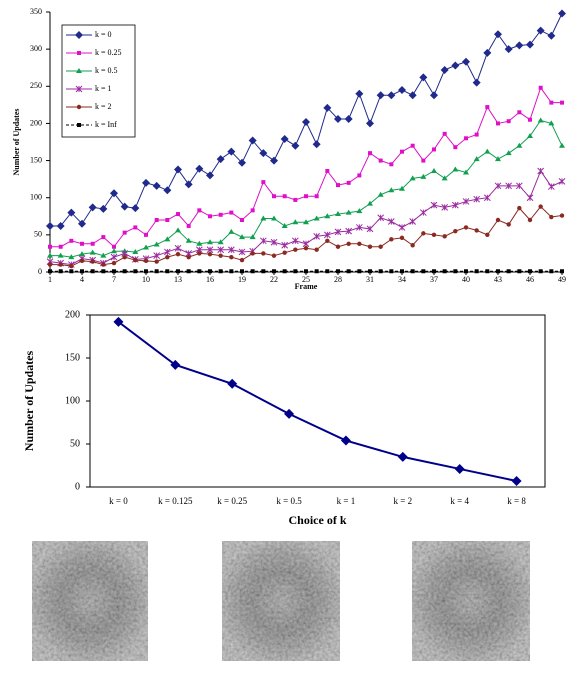 The image size is (571, 681). What do you see at coordinates (281, 601) in the screenshot?
I see `texture-image` at bounding box center [281, 601].